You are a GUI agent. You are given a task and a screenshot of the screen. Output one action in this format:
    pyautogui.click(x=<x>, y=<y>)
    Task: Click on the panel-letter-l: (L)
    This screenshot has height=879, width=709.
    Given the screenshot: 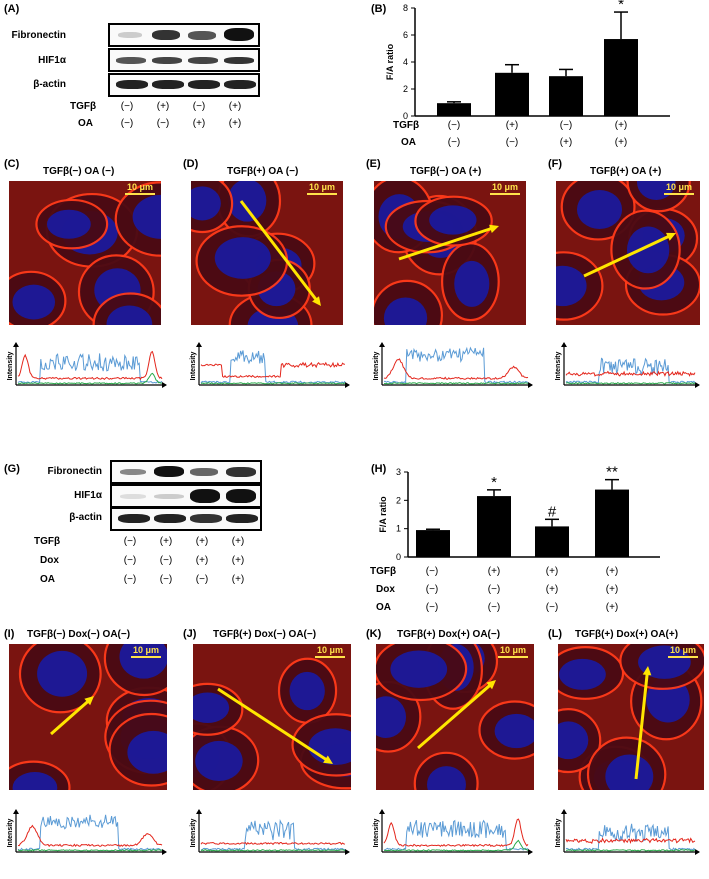 What is the action you would take?
    pyautogui.click(x=555, y=634)
    